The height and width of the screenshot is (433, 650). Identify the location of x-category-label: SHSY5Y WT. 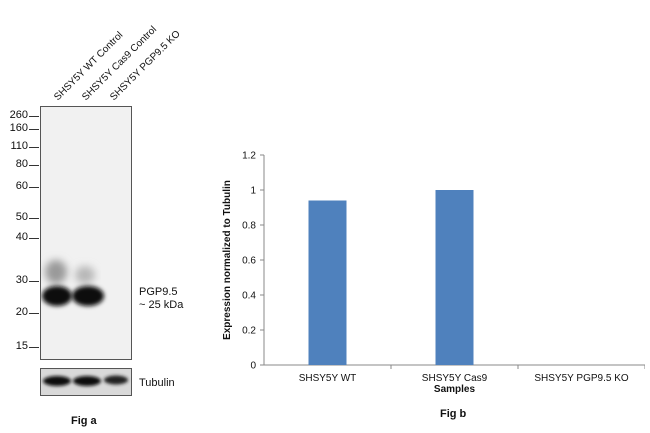
(328, 378).